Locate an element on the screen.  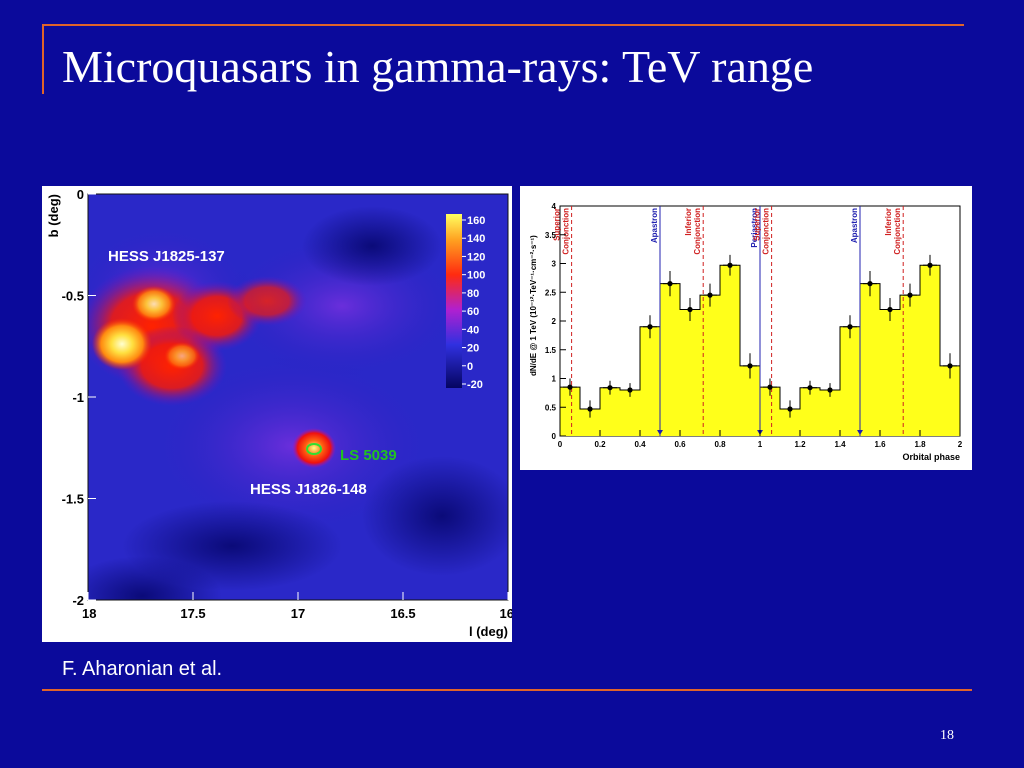
x-tick-label: 16 is located at coordinates (506, 613).